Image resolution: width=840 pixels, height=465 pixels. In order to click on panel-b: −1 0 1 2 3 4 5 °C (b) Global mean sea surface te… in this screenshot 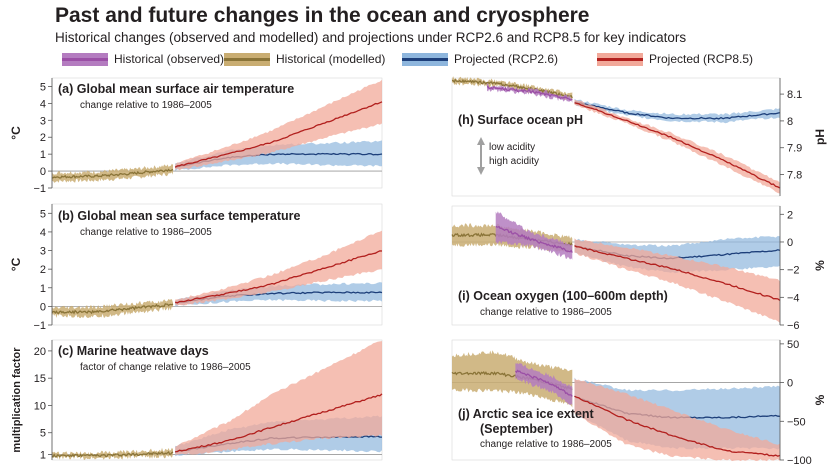, I will do `click(196, 267)`.